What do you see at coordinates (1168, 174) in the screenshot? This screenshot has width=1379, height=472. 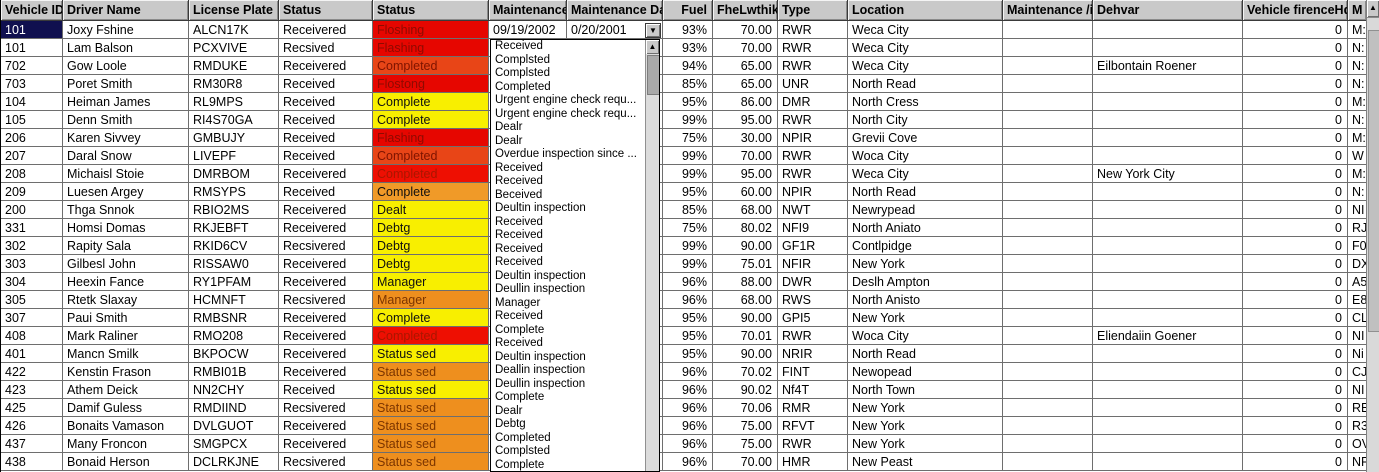 I see `cell-dehvar: New York City` at bounding box center [1168, 174].